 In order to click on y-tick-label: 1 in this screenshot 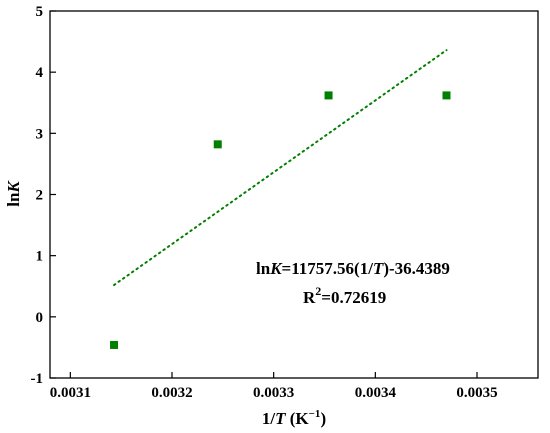, I will do `click(40, 257)`.